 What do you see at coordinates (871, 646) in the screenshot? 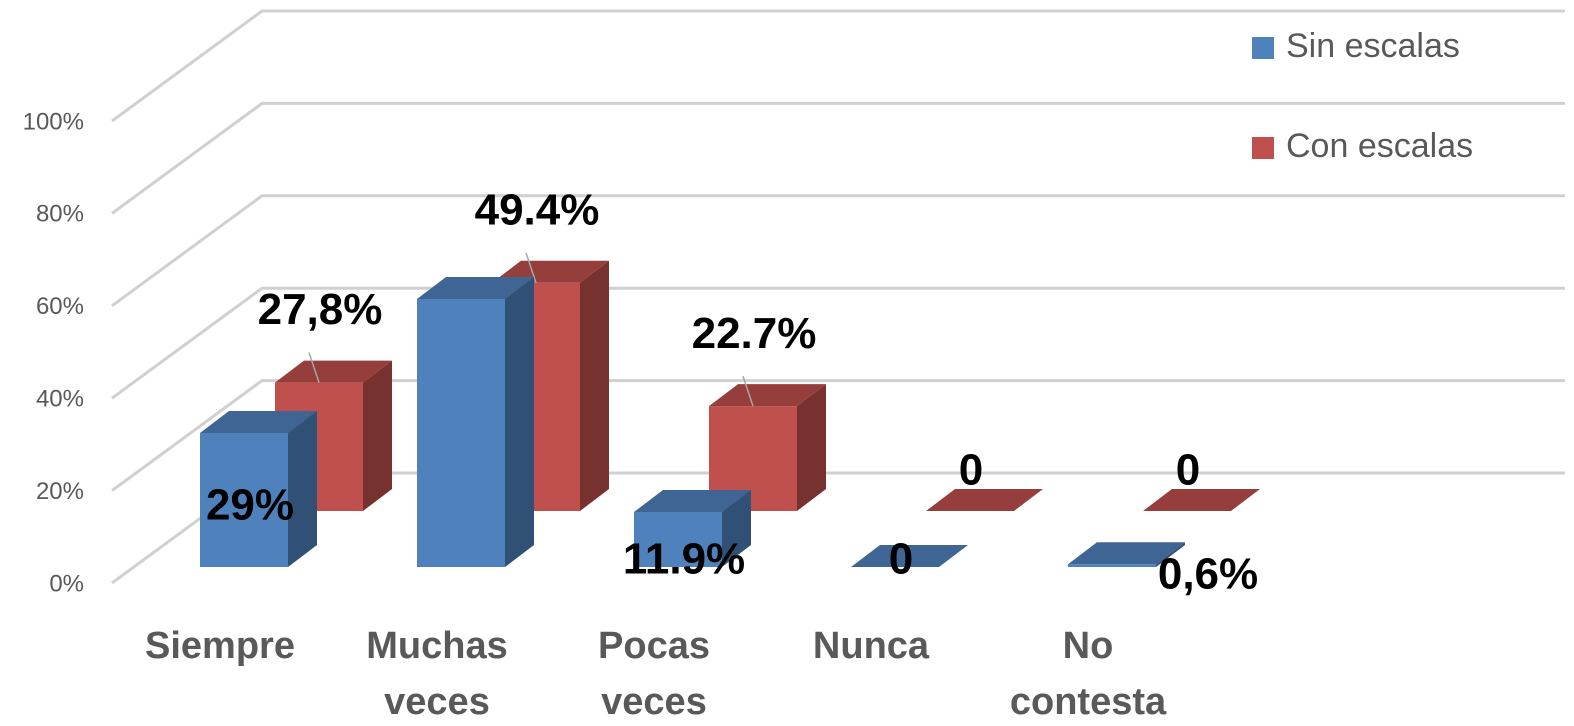
I see `x-tick-label: Nunca` at bounding box center [871, 646].